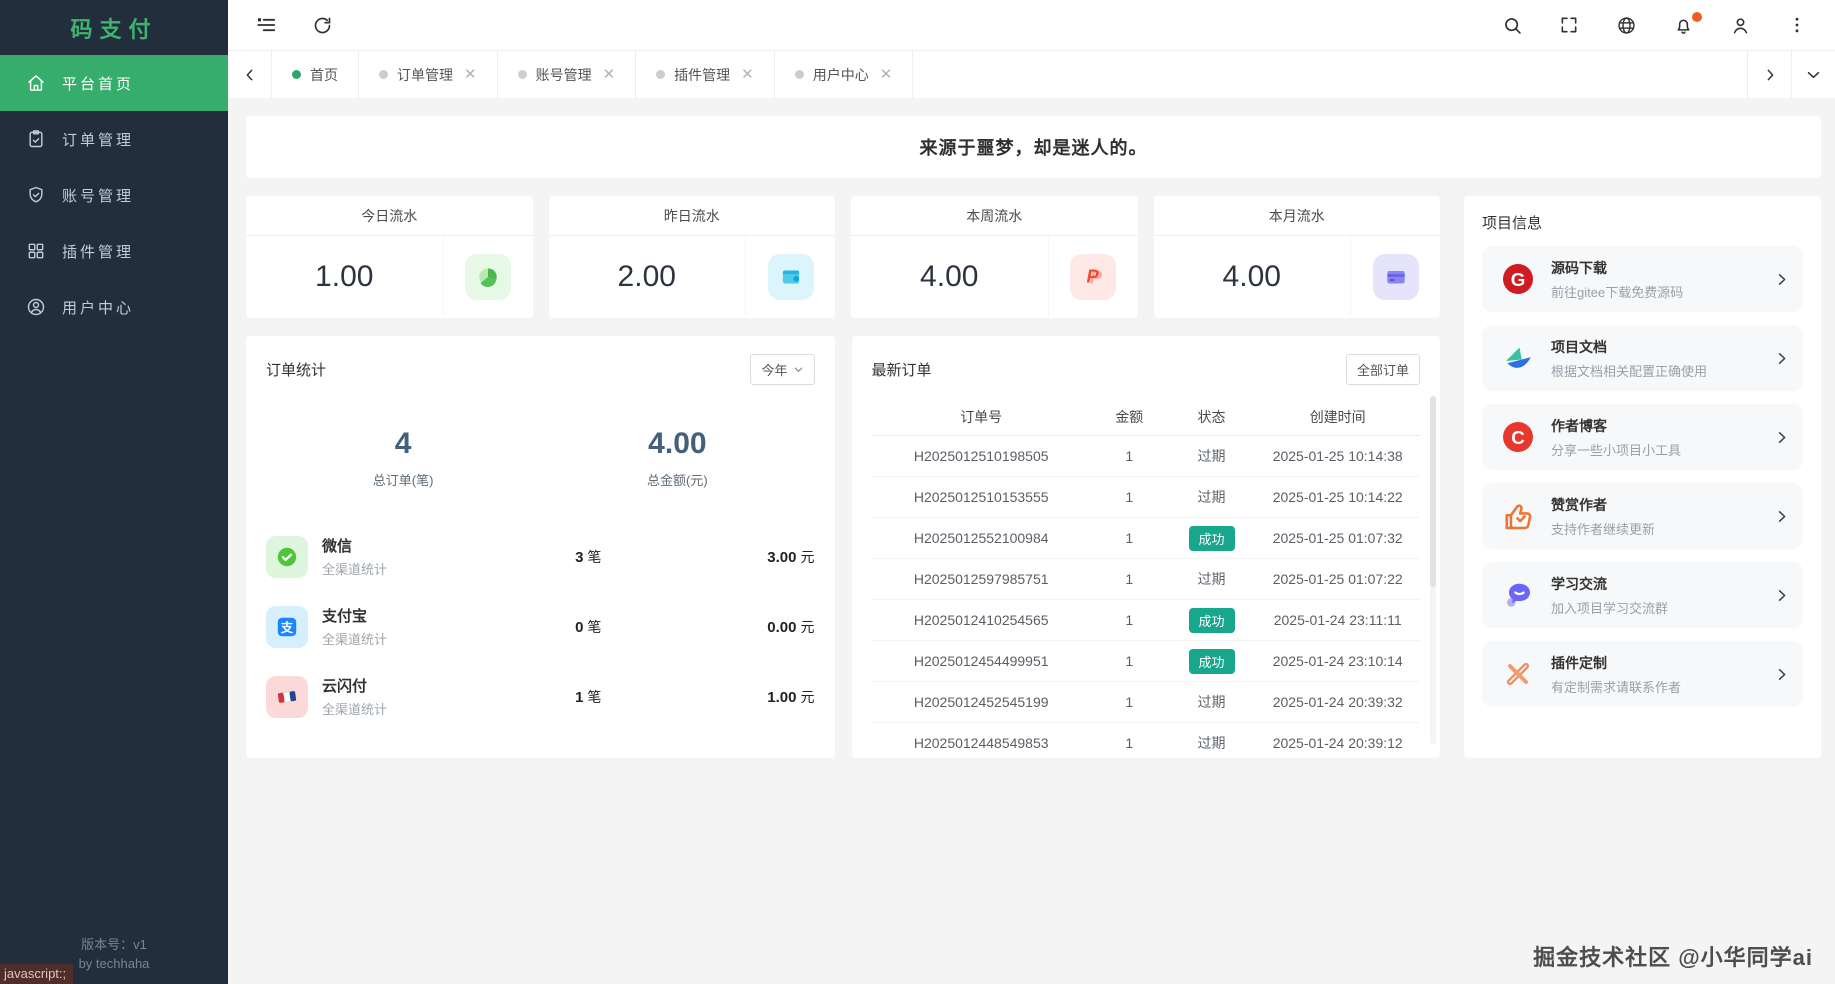  Describe the element at coordinates (1740, 25) in the screenshot. I see `profile-icon` at that location.